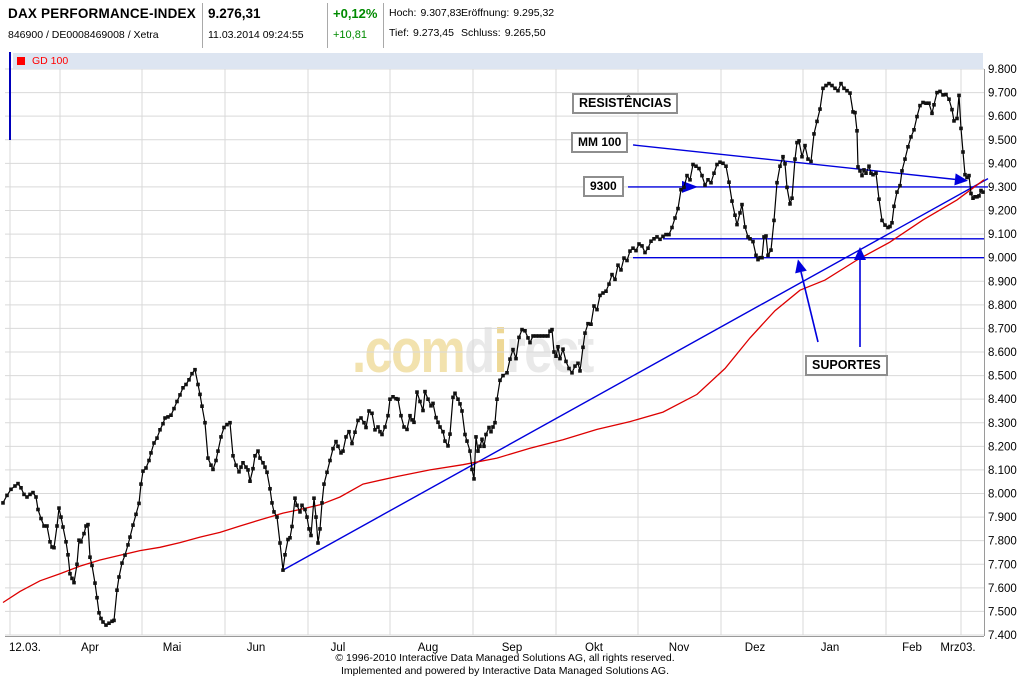 The height and width of the screenshot is (682, 1024). I want to click on quote-timestamp: 11.03.2014 09:24:55, so click(256, 35).